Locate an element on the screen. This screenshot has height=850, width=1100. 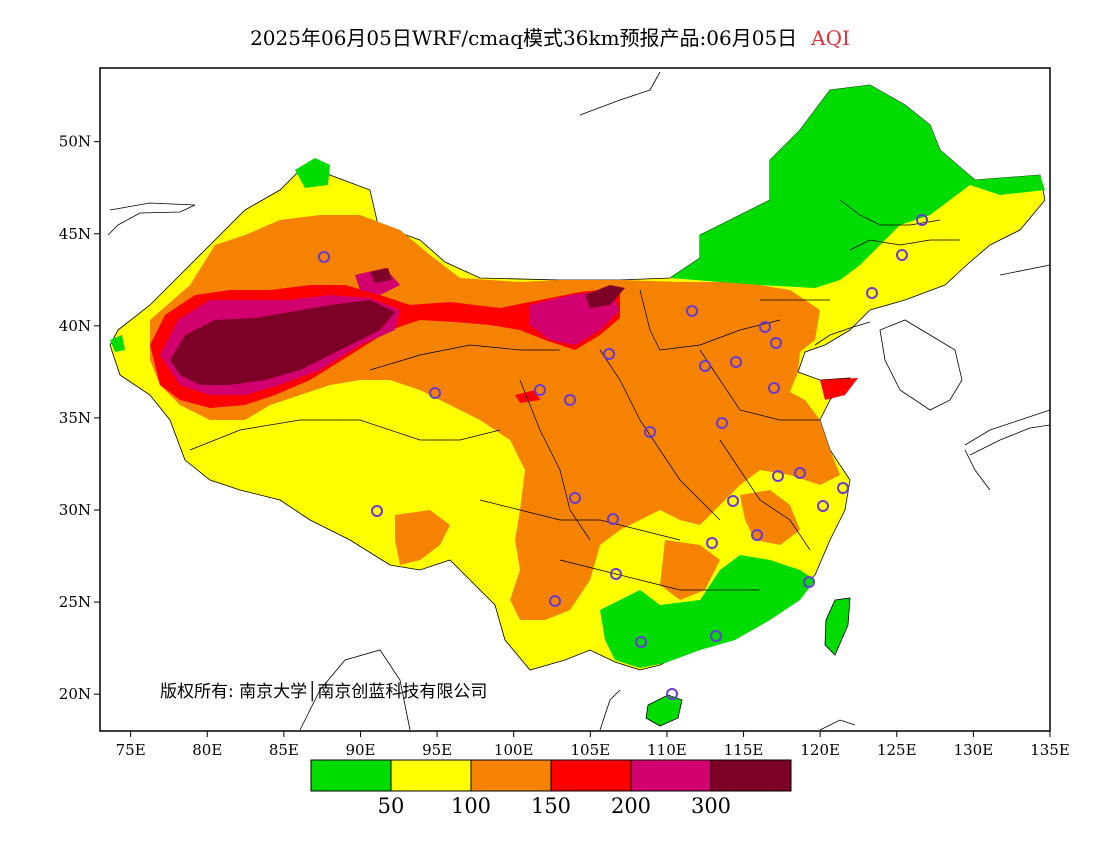
y-tick-label: 40N is located at coordinates (75, 326).